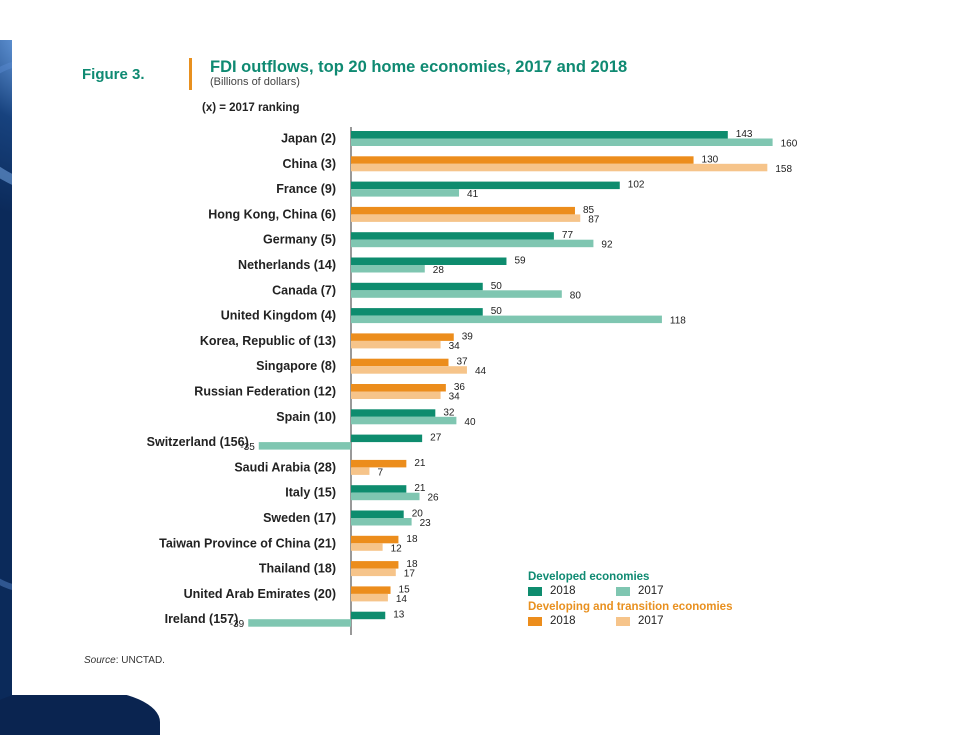  What do you see at coordinates (265, 392) in the screenshot?
I see `category-label: Russian Federation (12)` at bounding box center [265, 392].